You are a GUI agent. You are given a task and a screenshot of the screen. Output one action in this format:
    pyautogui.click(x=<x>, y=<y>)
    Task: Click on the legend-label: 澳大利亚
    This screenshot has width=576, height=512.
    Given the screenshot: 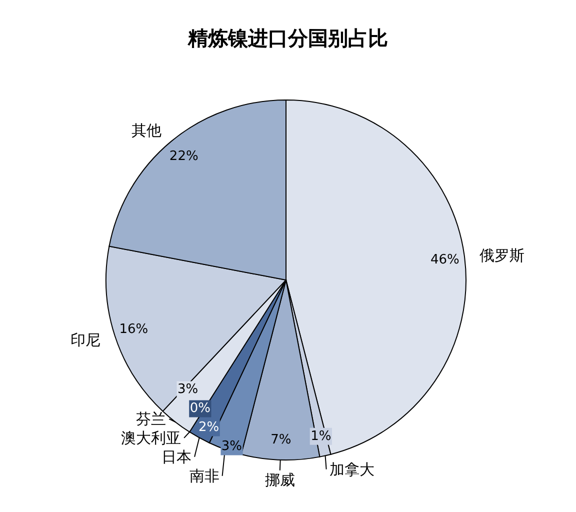 What is the action you would take?
    pyautogui.click(x=151, y=437)
    